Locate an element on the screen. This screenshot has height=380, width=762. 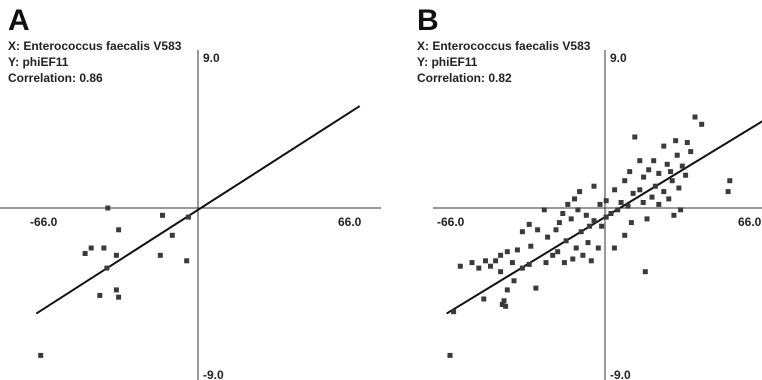
panel-b-x-line: X: Enterococcus faecalis V583 is located at coordinates (504, 46).